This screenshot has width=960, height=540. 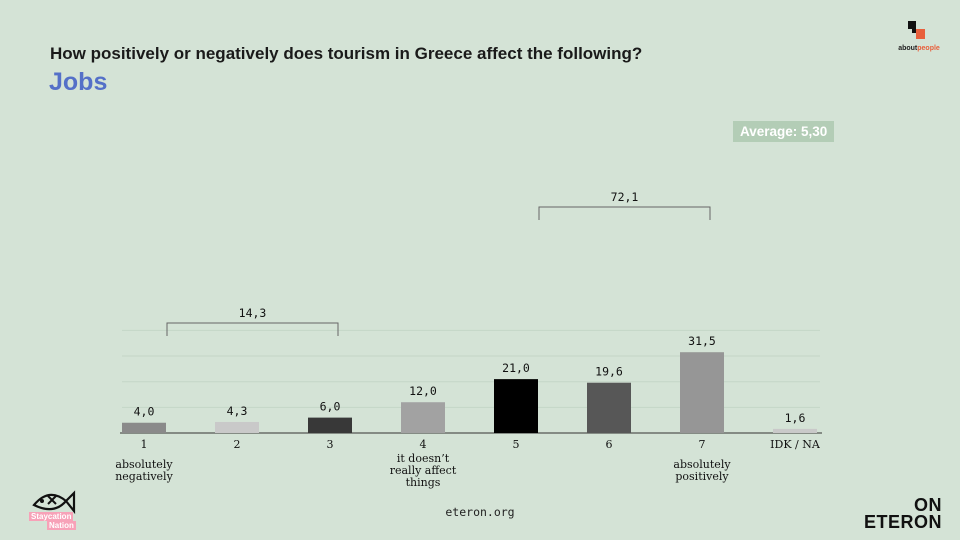 I want to click on bar-value-label: 6,0, so click(x=330, y=407).